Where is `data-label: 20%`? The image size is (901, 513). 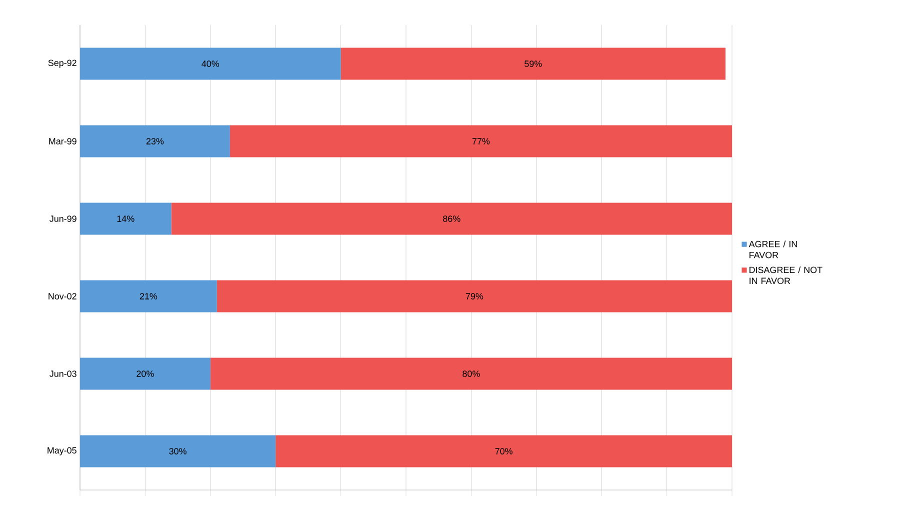 data-label: 20% is located at coordinates (145, 373).